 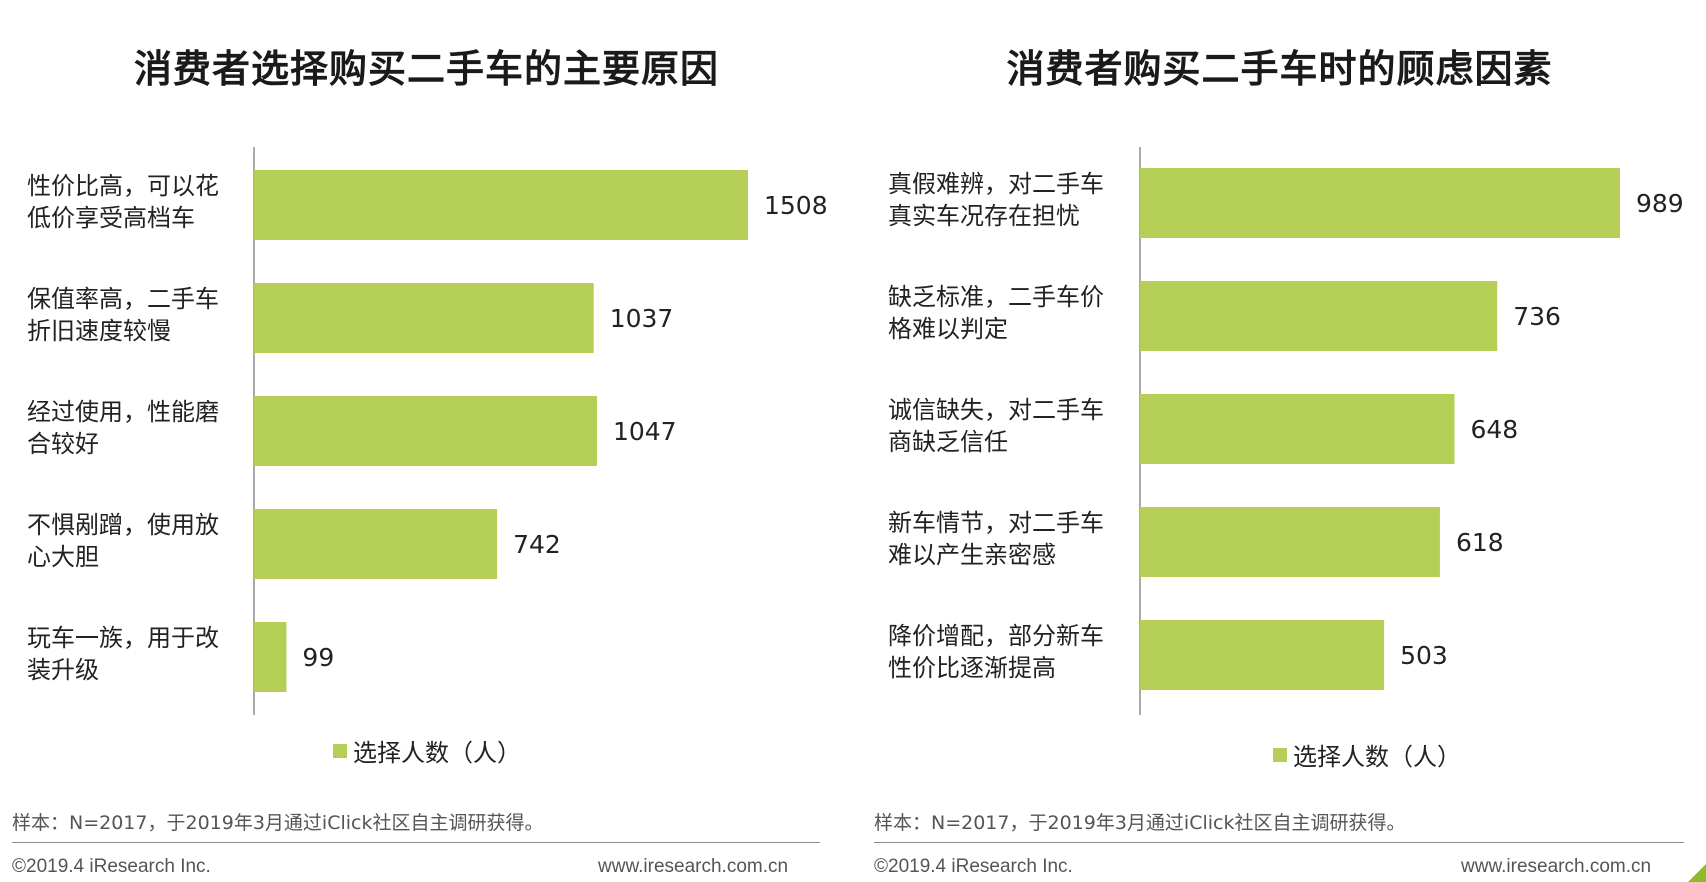 What do you see at coordinates (996, 523) in the screenshot?
I see `category-label: 新车情节，对二手车` at bounding box center [996, 523].